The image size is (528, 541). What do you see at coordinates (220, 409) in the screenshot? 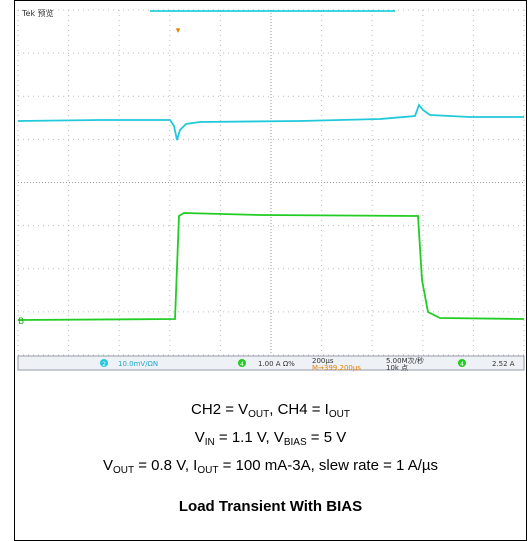
I see `text: CH2 = V` at bounding box center [220, 409].